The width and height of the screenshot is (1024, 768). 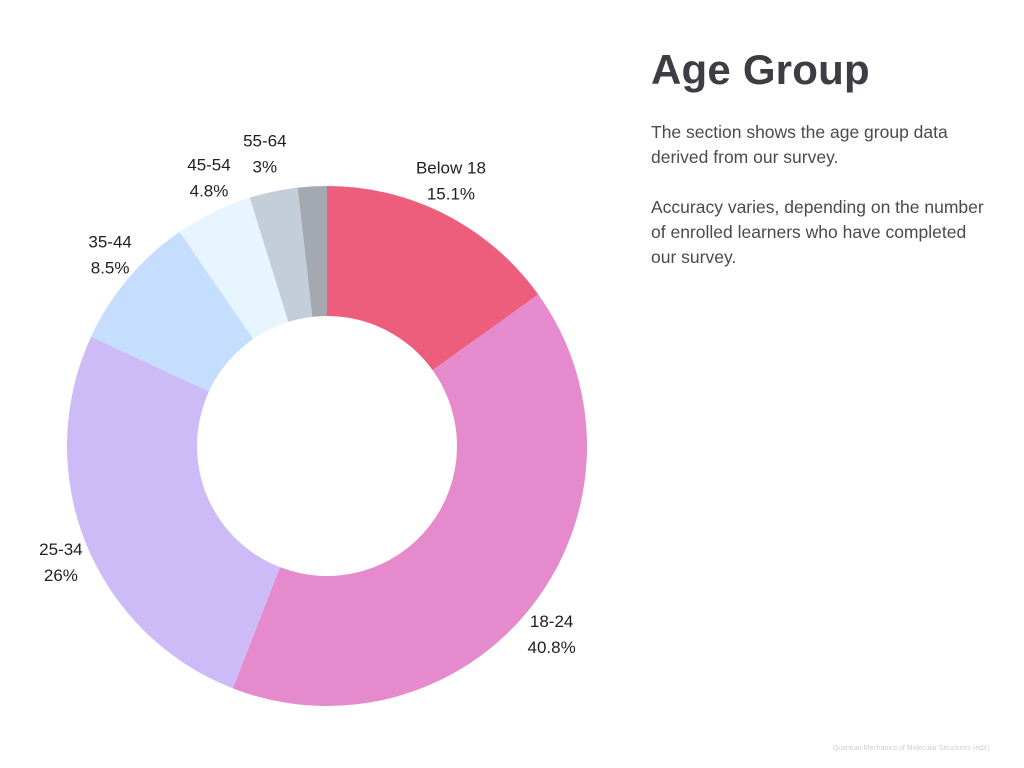 What do you see at coordinates (265, 166) in the screenshot?
I see `label-value-55-64: 3%` at bounding box center [265, 166].